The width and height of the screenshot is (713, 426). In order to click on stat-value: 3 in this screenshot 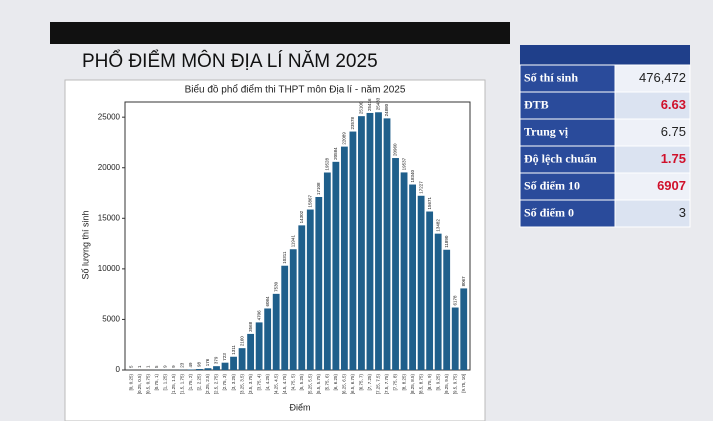, I will do `click(682, 212)`.